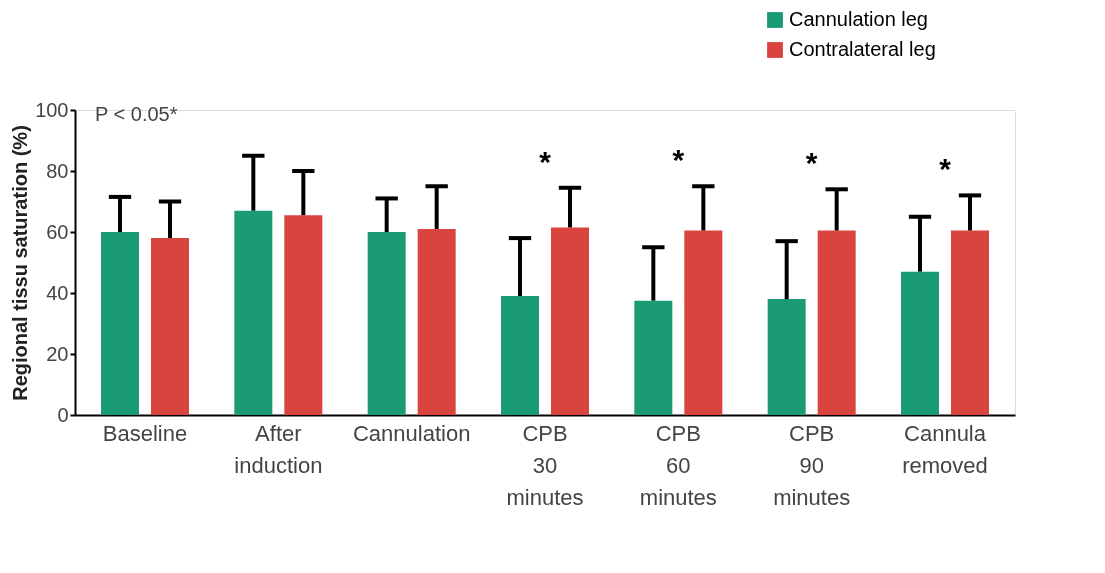 The height and width of the screenshot is (573, 1105). Describe the element at coordinates (862, 49) in the screenshot. I see `legend-label: Contralateral leg` at that location.